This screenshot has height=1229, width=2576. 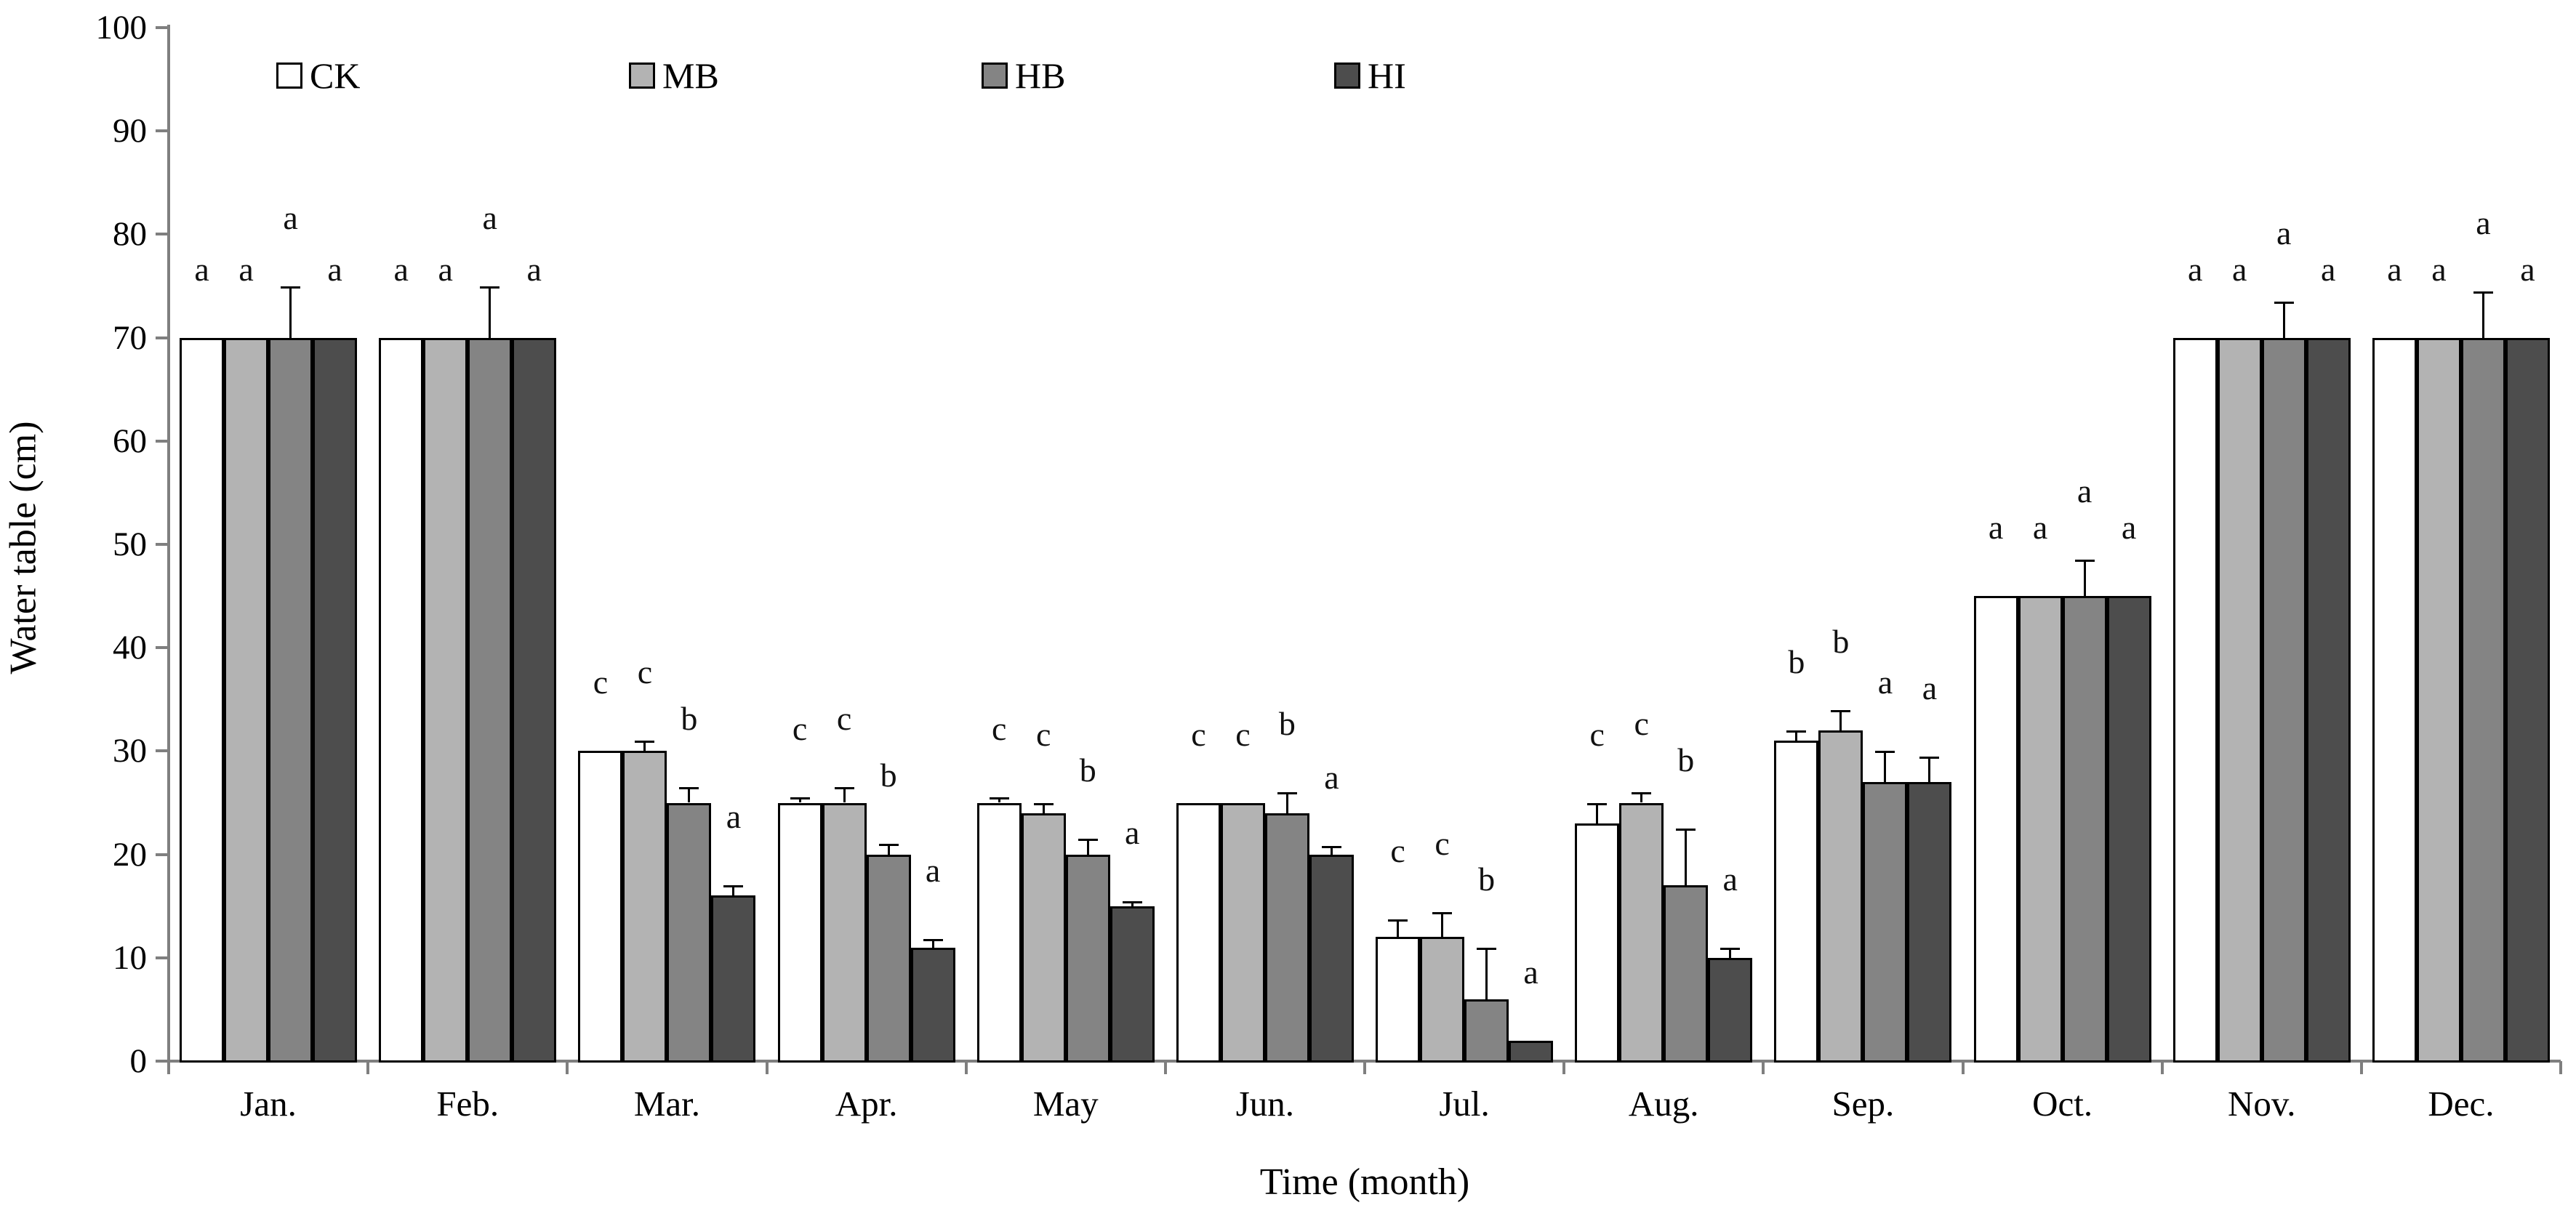 I want to click on bar-hi-Dec, so click(x=2527, y=700).